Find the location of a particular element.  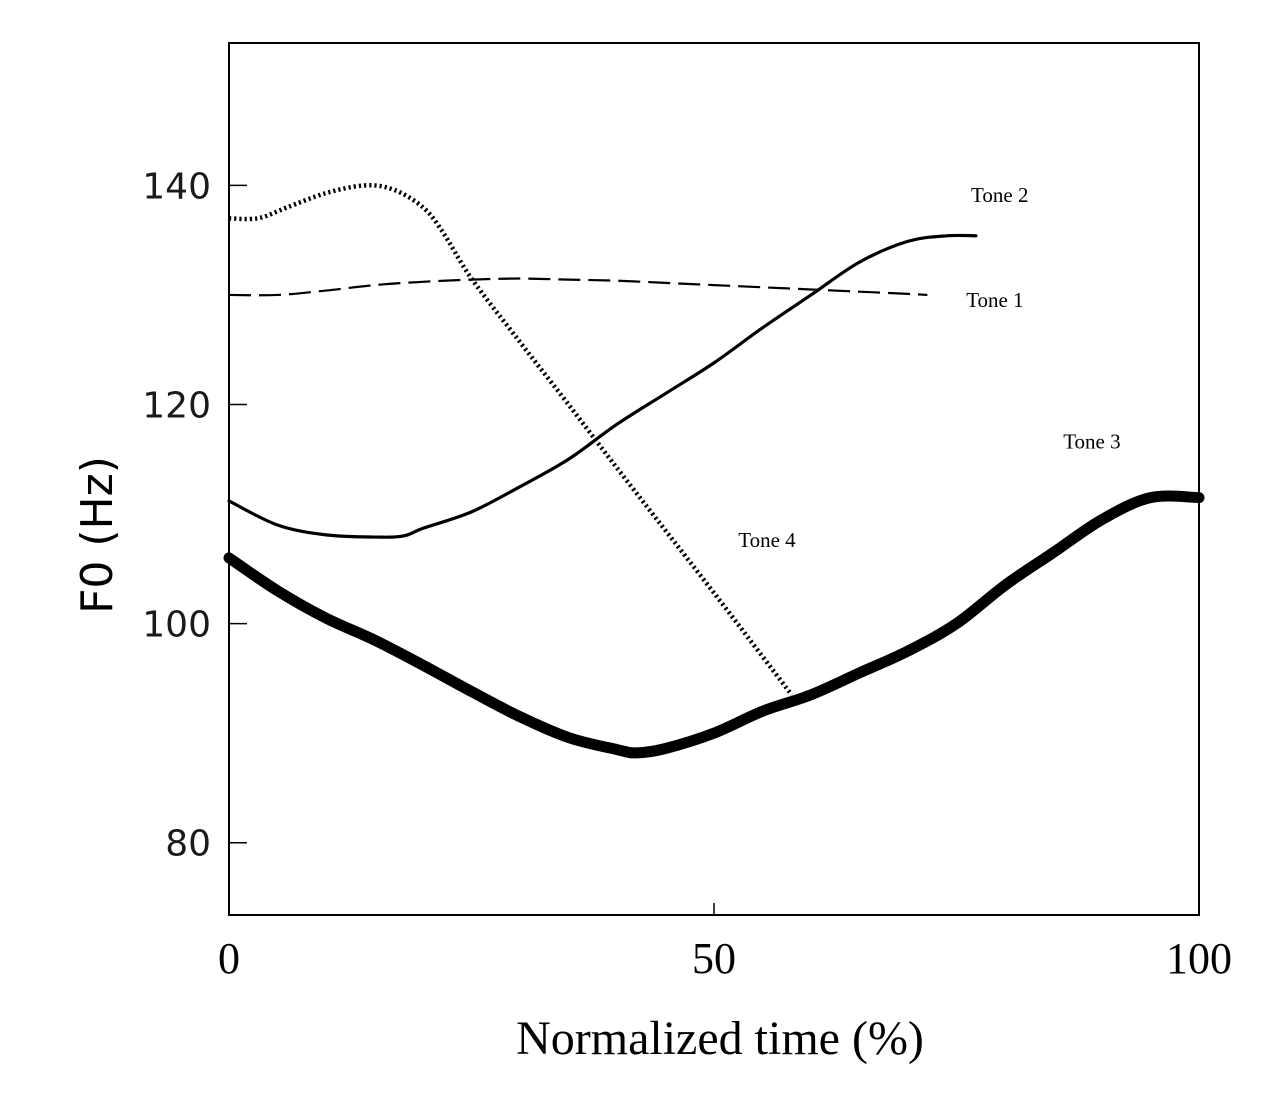

y-axis-ticks: 80 100 120 140 is located at coordinates (194, 515).